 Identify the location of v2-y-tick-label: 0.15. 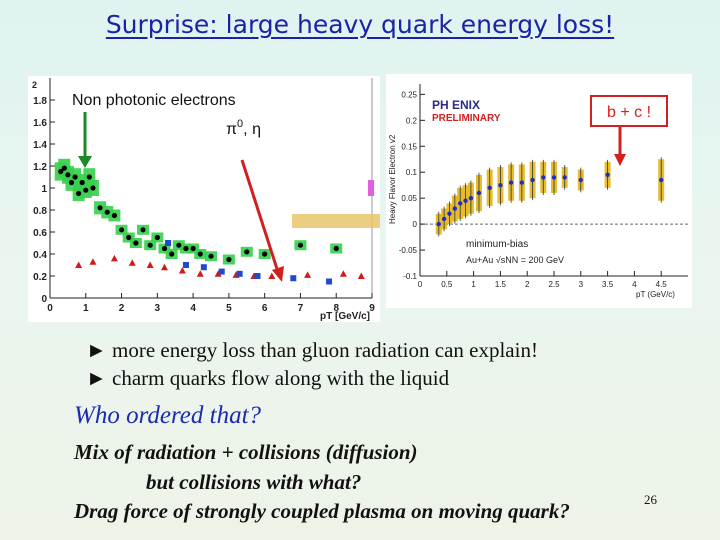
(409, 146).